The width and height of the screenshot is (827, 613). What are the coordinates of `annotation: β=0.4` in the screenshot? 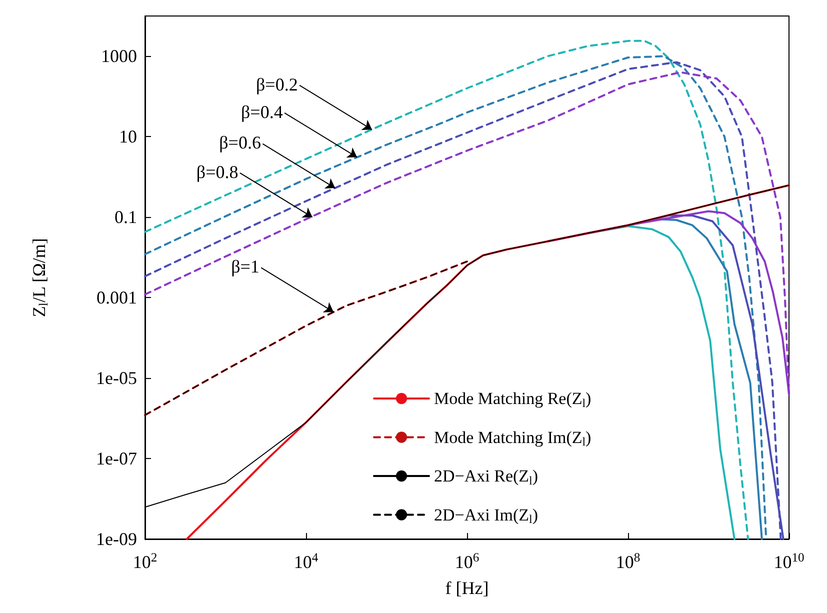 It's located at (262, 112).